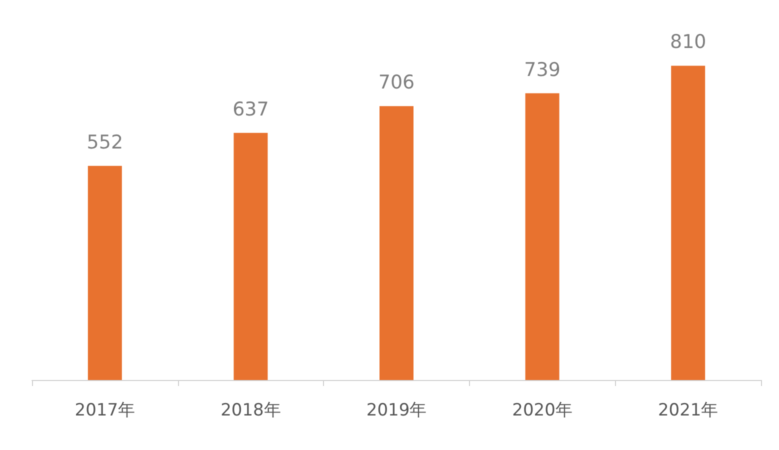 The height and width of the screenshot is (450, 779). I want to click on data-label: 810, so click(688, 42).